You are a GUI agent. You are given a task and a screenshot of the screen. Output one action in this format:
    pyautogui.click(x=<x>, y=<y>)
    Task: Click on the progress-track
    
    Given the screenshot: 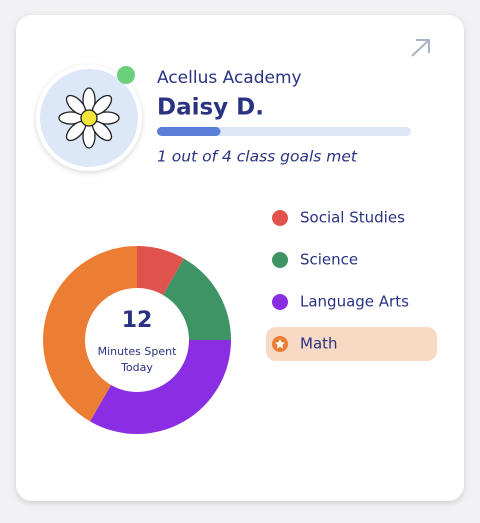 What is the action you would take?
    pyautogui.click(x=284, y=131)
    